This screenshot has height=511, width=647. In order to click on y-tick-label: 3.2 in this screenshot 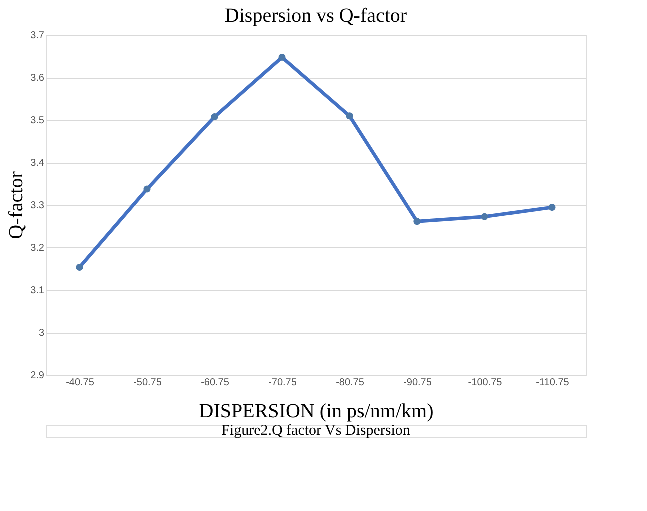, I will do `click(37, 248)`.